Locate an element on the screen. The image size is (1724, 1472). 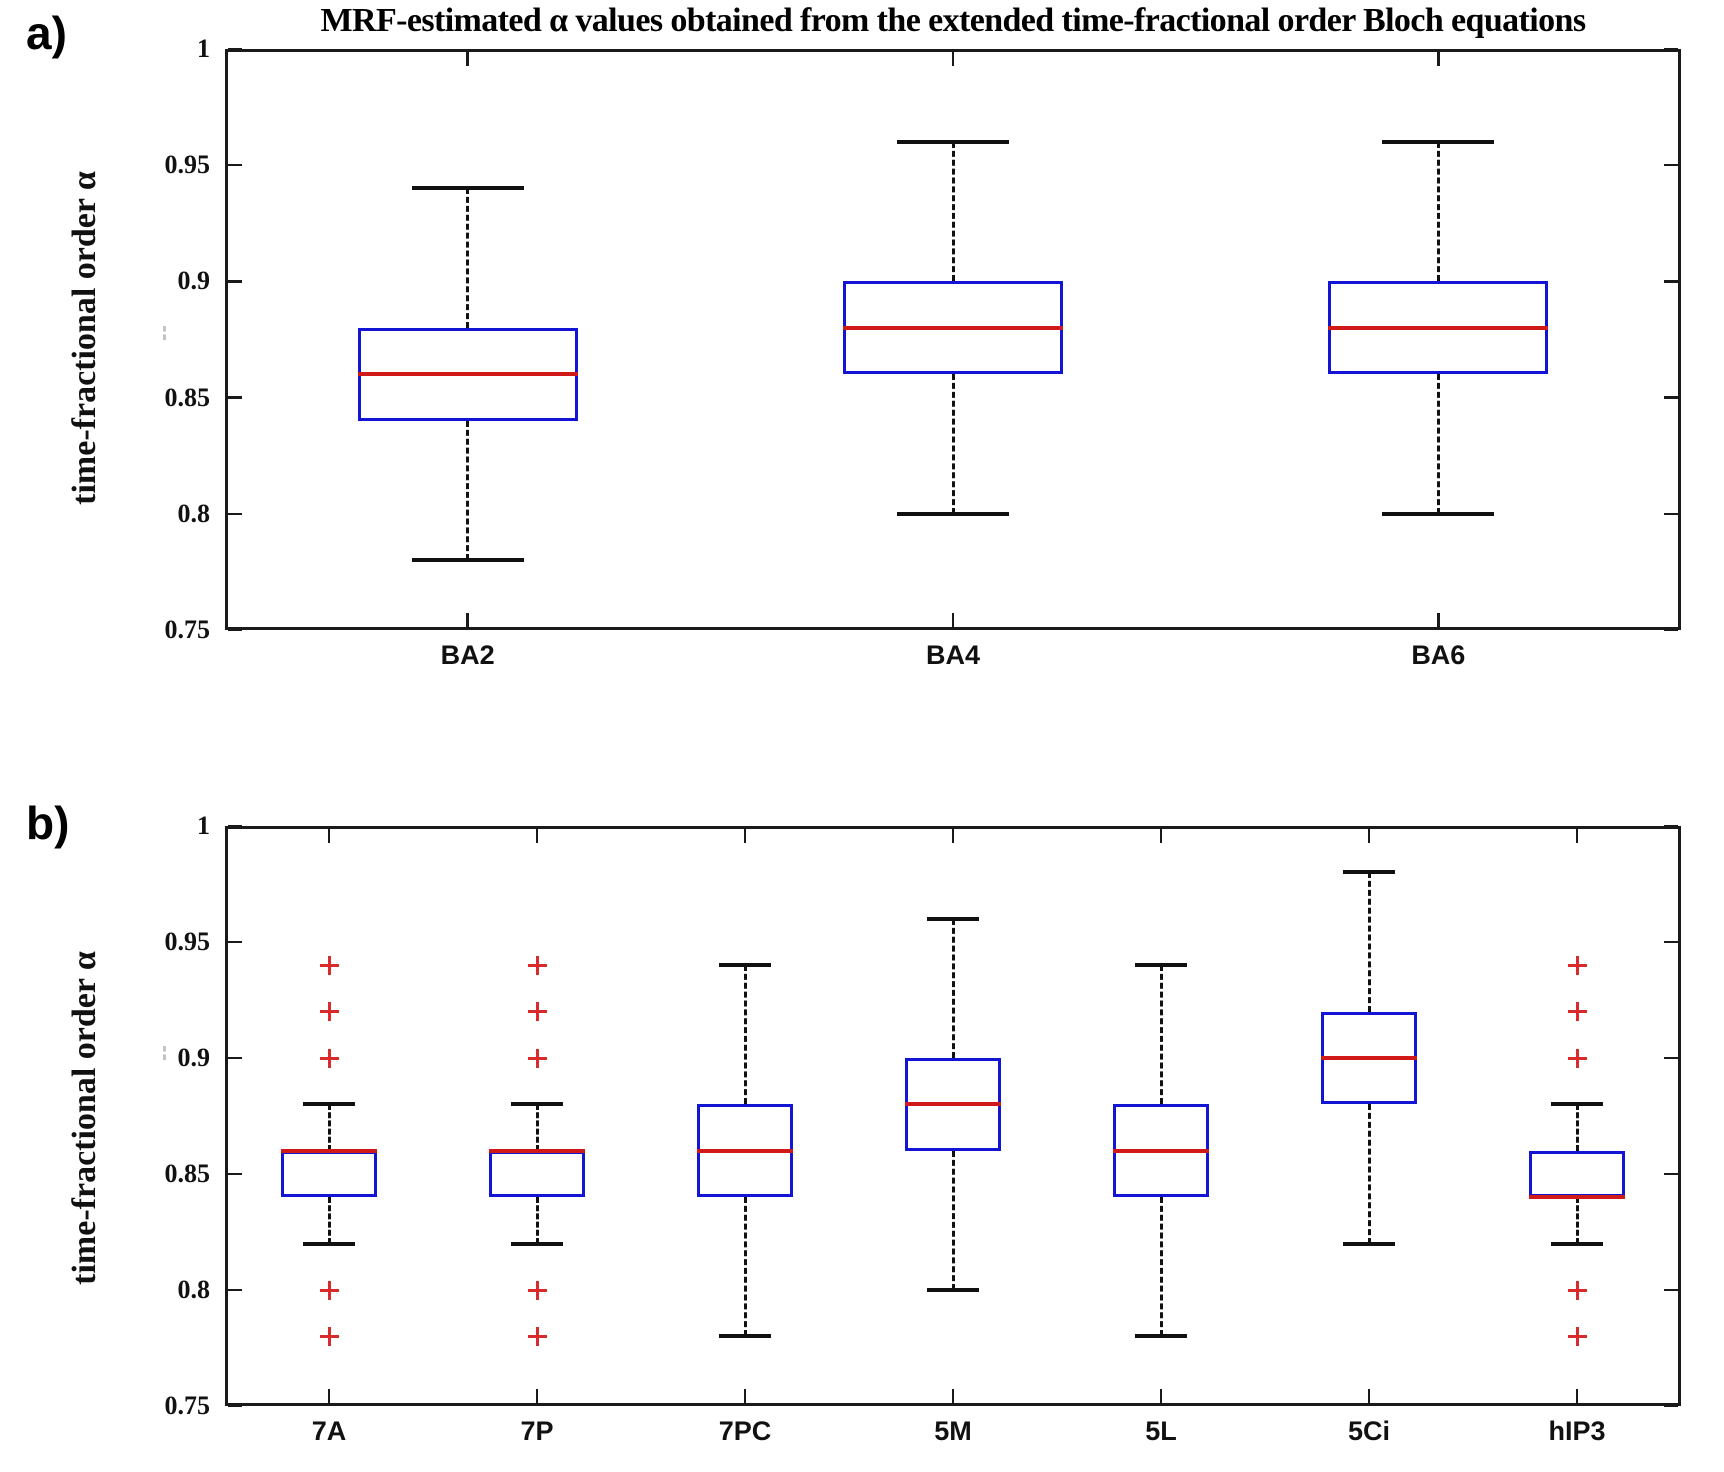
panel-b-lower-whisker-cap-7P is located at coordinates (537, 1243).